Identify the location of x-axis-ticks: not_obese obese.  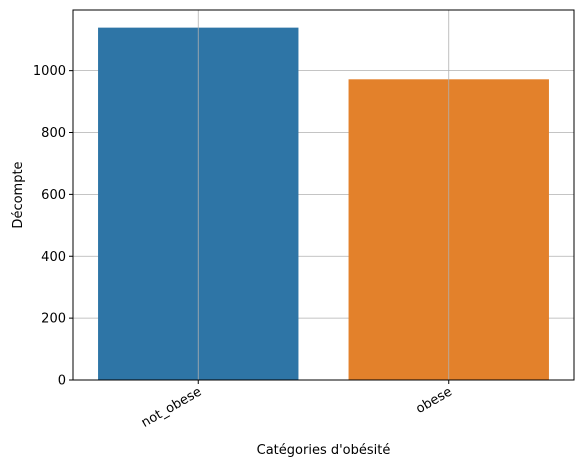
(297, 405).